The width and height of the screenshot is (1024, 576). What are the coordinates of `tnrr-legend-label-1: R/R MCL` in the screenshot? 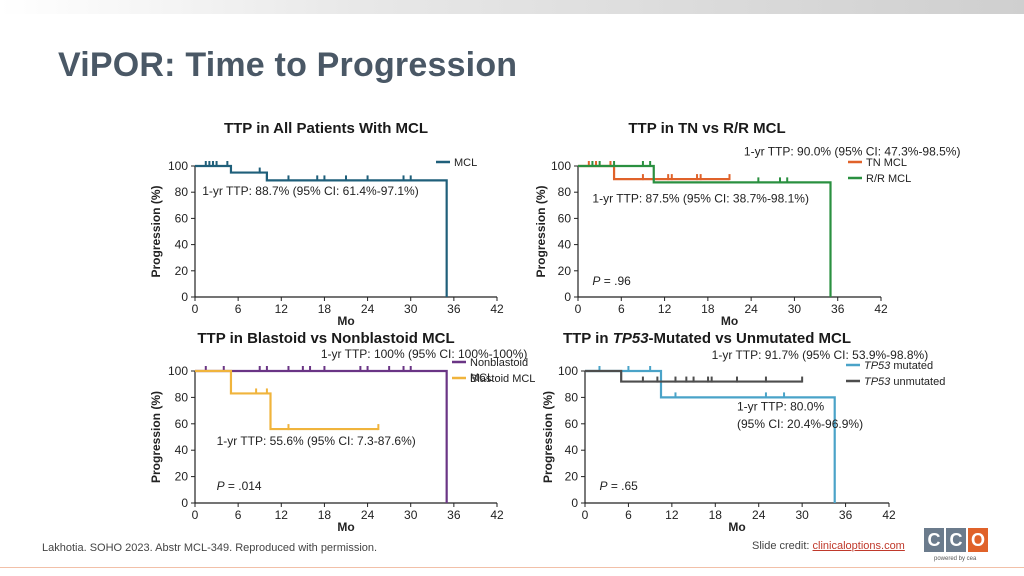 It's located at (888, 179).